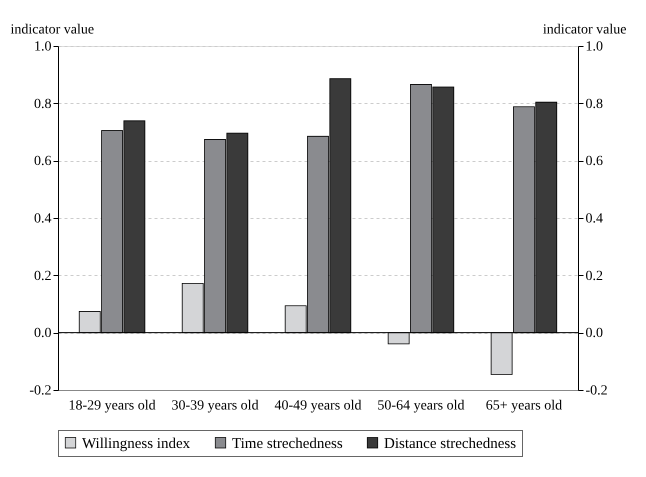 Image resolution: width=646 pixels, height=477 pixels. What do you see at coordinates (43, 276) in the screenshot?
I see `y-tick-label: 0.2` at bounding box center [43, 276].